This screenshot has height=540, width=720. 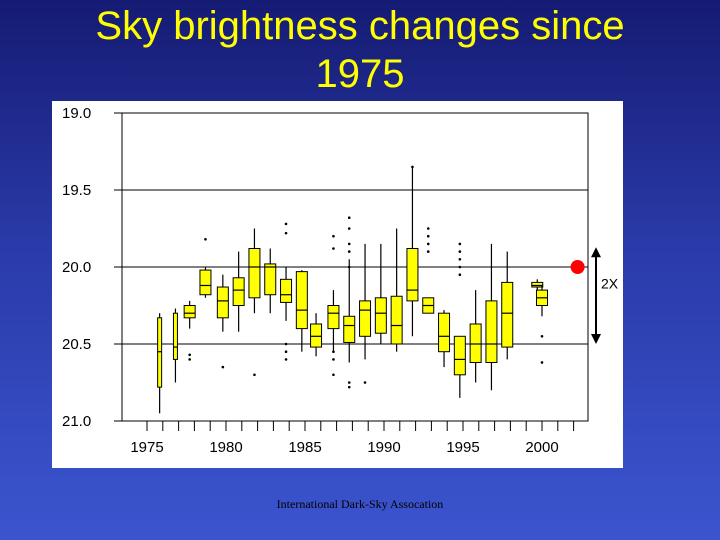 I want to click on highlight-marker, so click(x=577, y=267).